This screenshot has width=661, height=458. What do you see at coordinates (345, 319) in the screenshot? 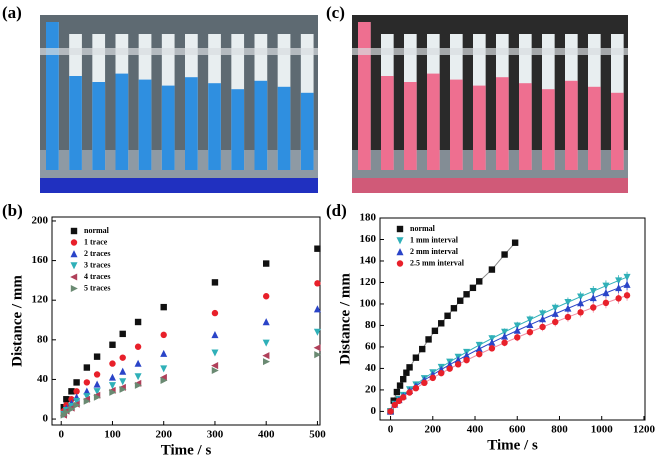
I see `y-axis-label: Distance / mm` at bounding box center [345, 319].